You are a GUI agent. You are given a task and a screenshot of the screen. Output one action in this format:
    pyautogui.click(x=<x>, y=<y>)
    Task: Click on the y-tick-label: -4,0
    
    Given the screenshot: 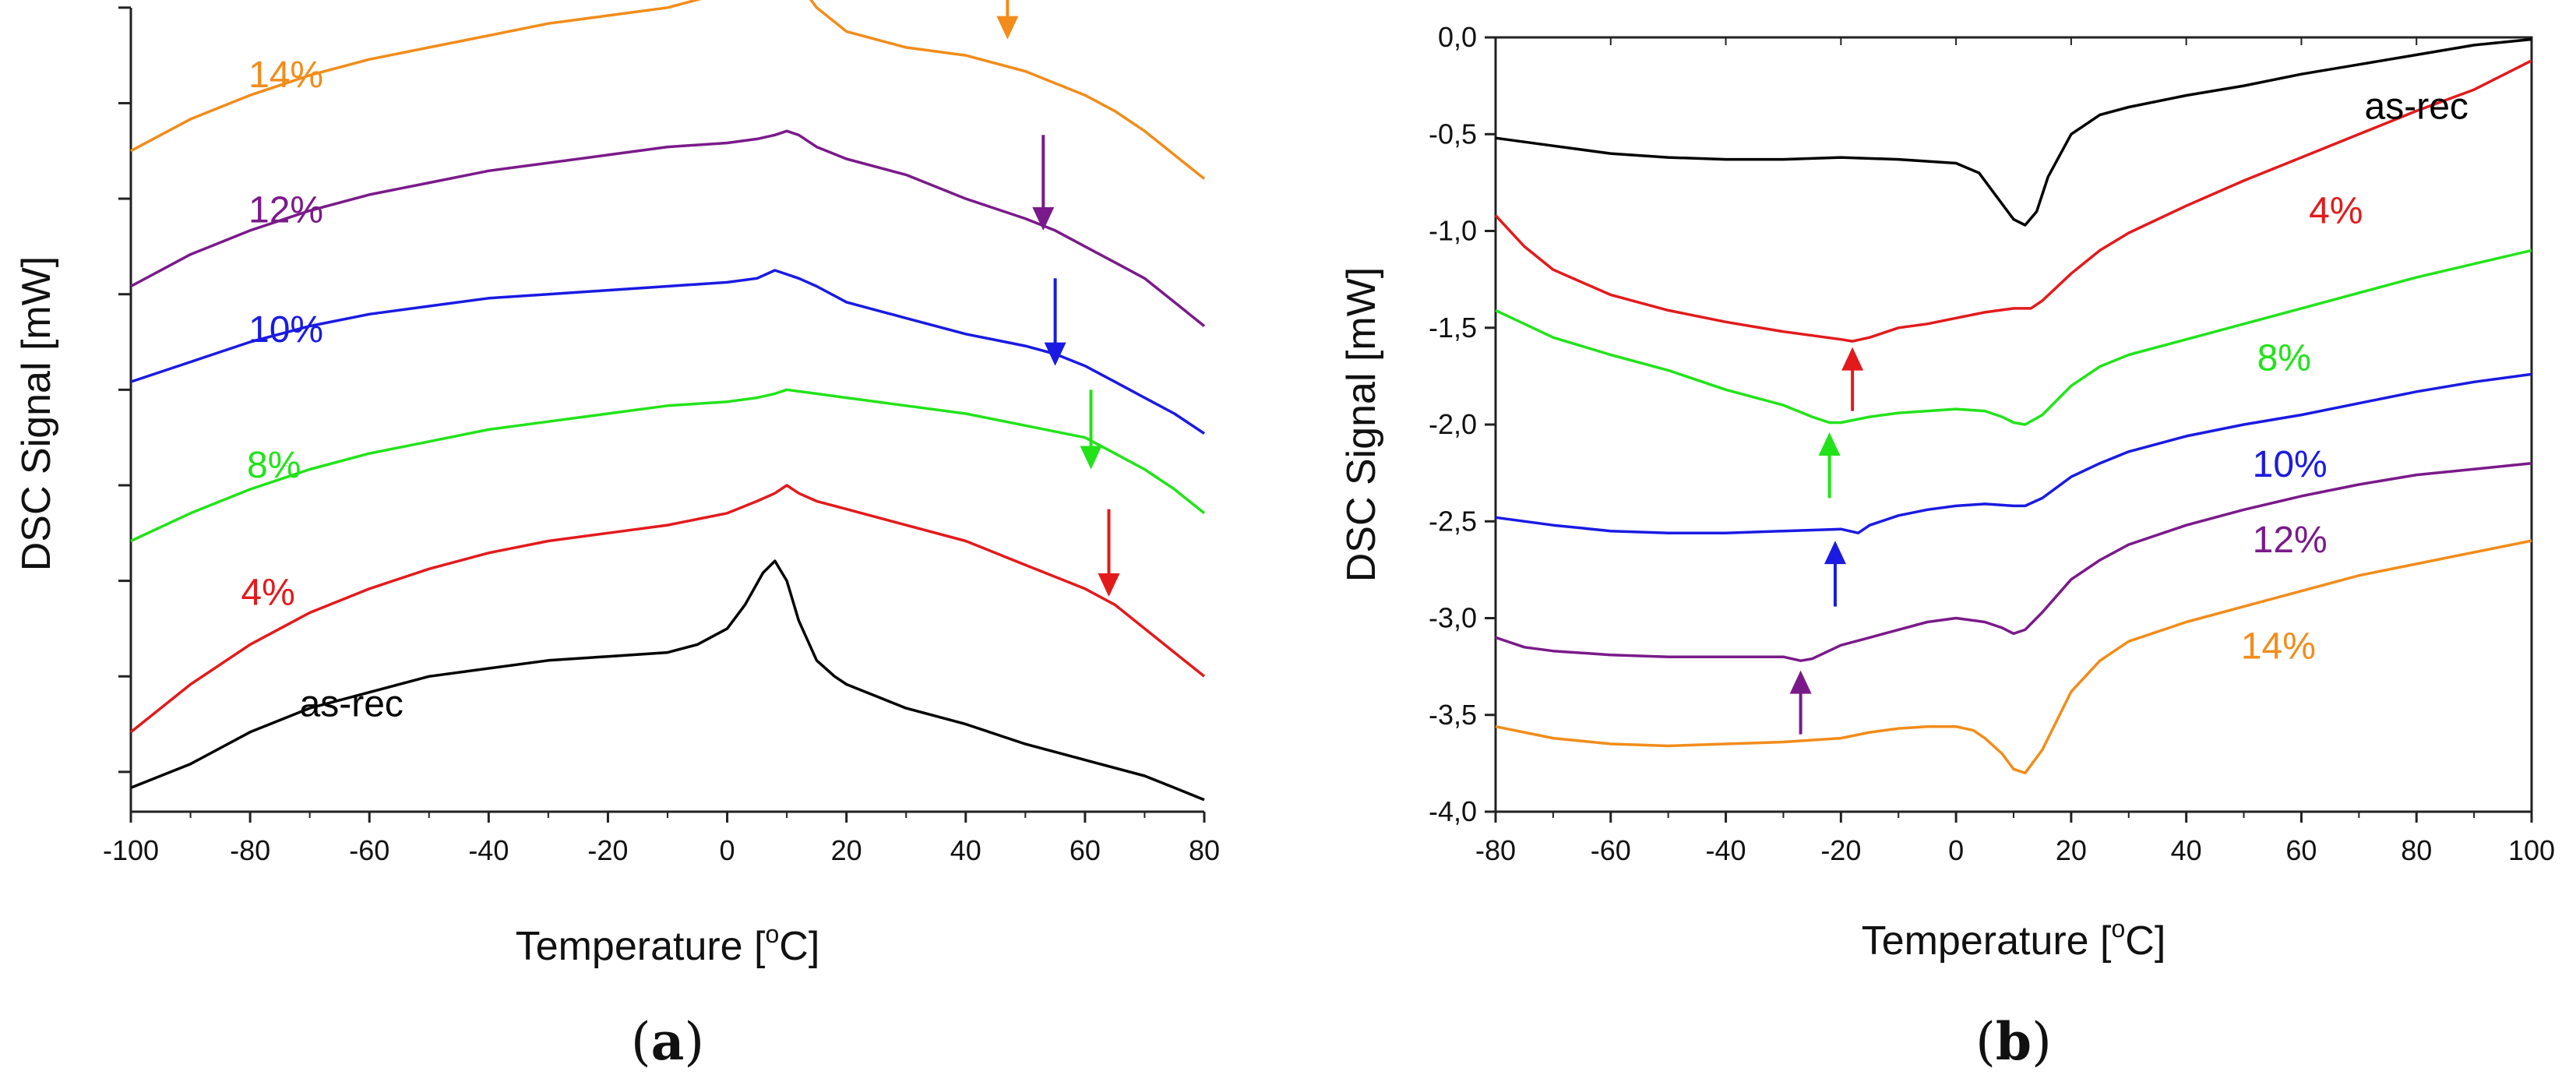 What is the action you would take?
    pyautogui.click(x=1453, y=811)
    